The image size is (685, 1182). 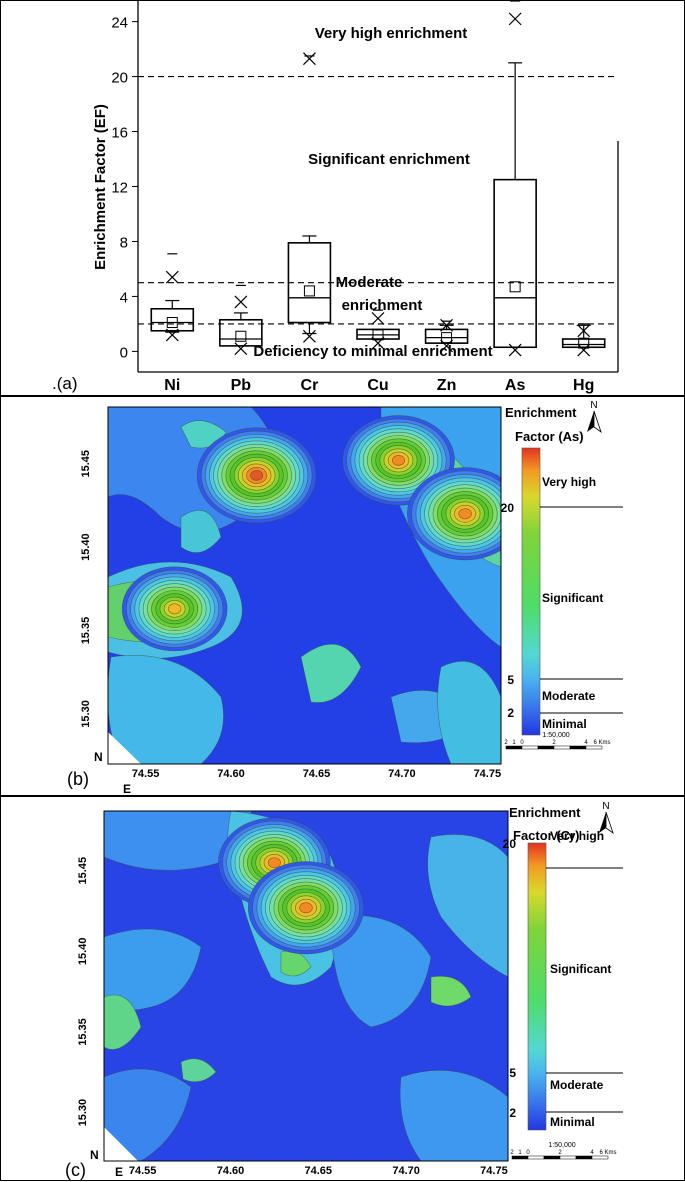 I want to click on box-hg, so click(x=583, y=340).